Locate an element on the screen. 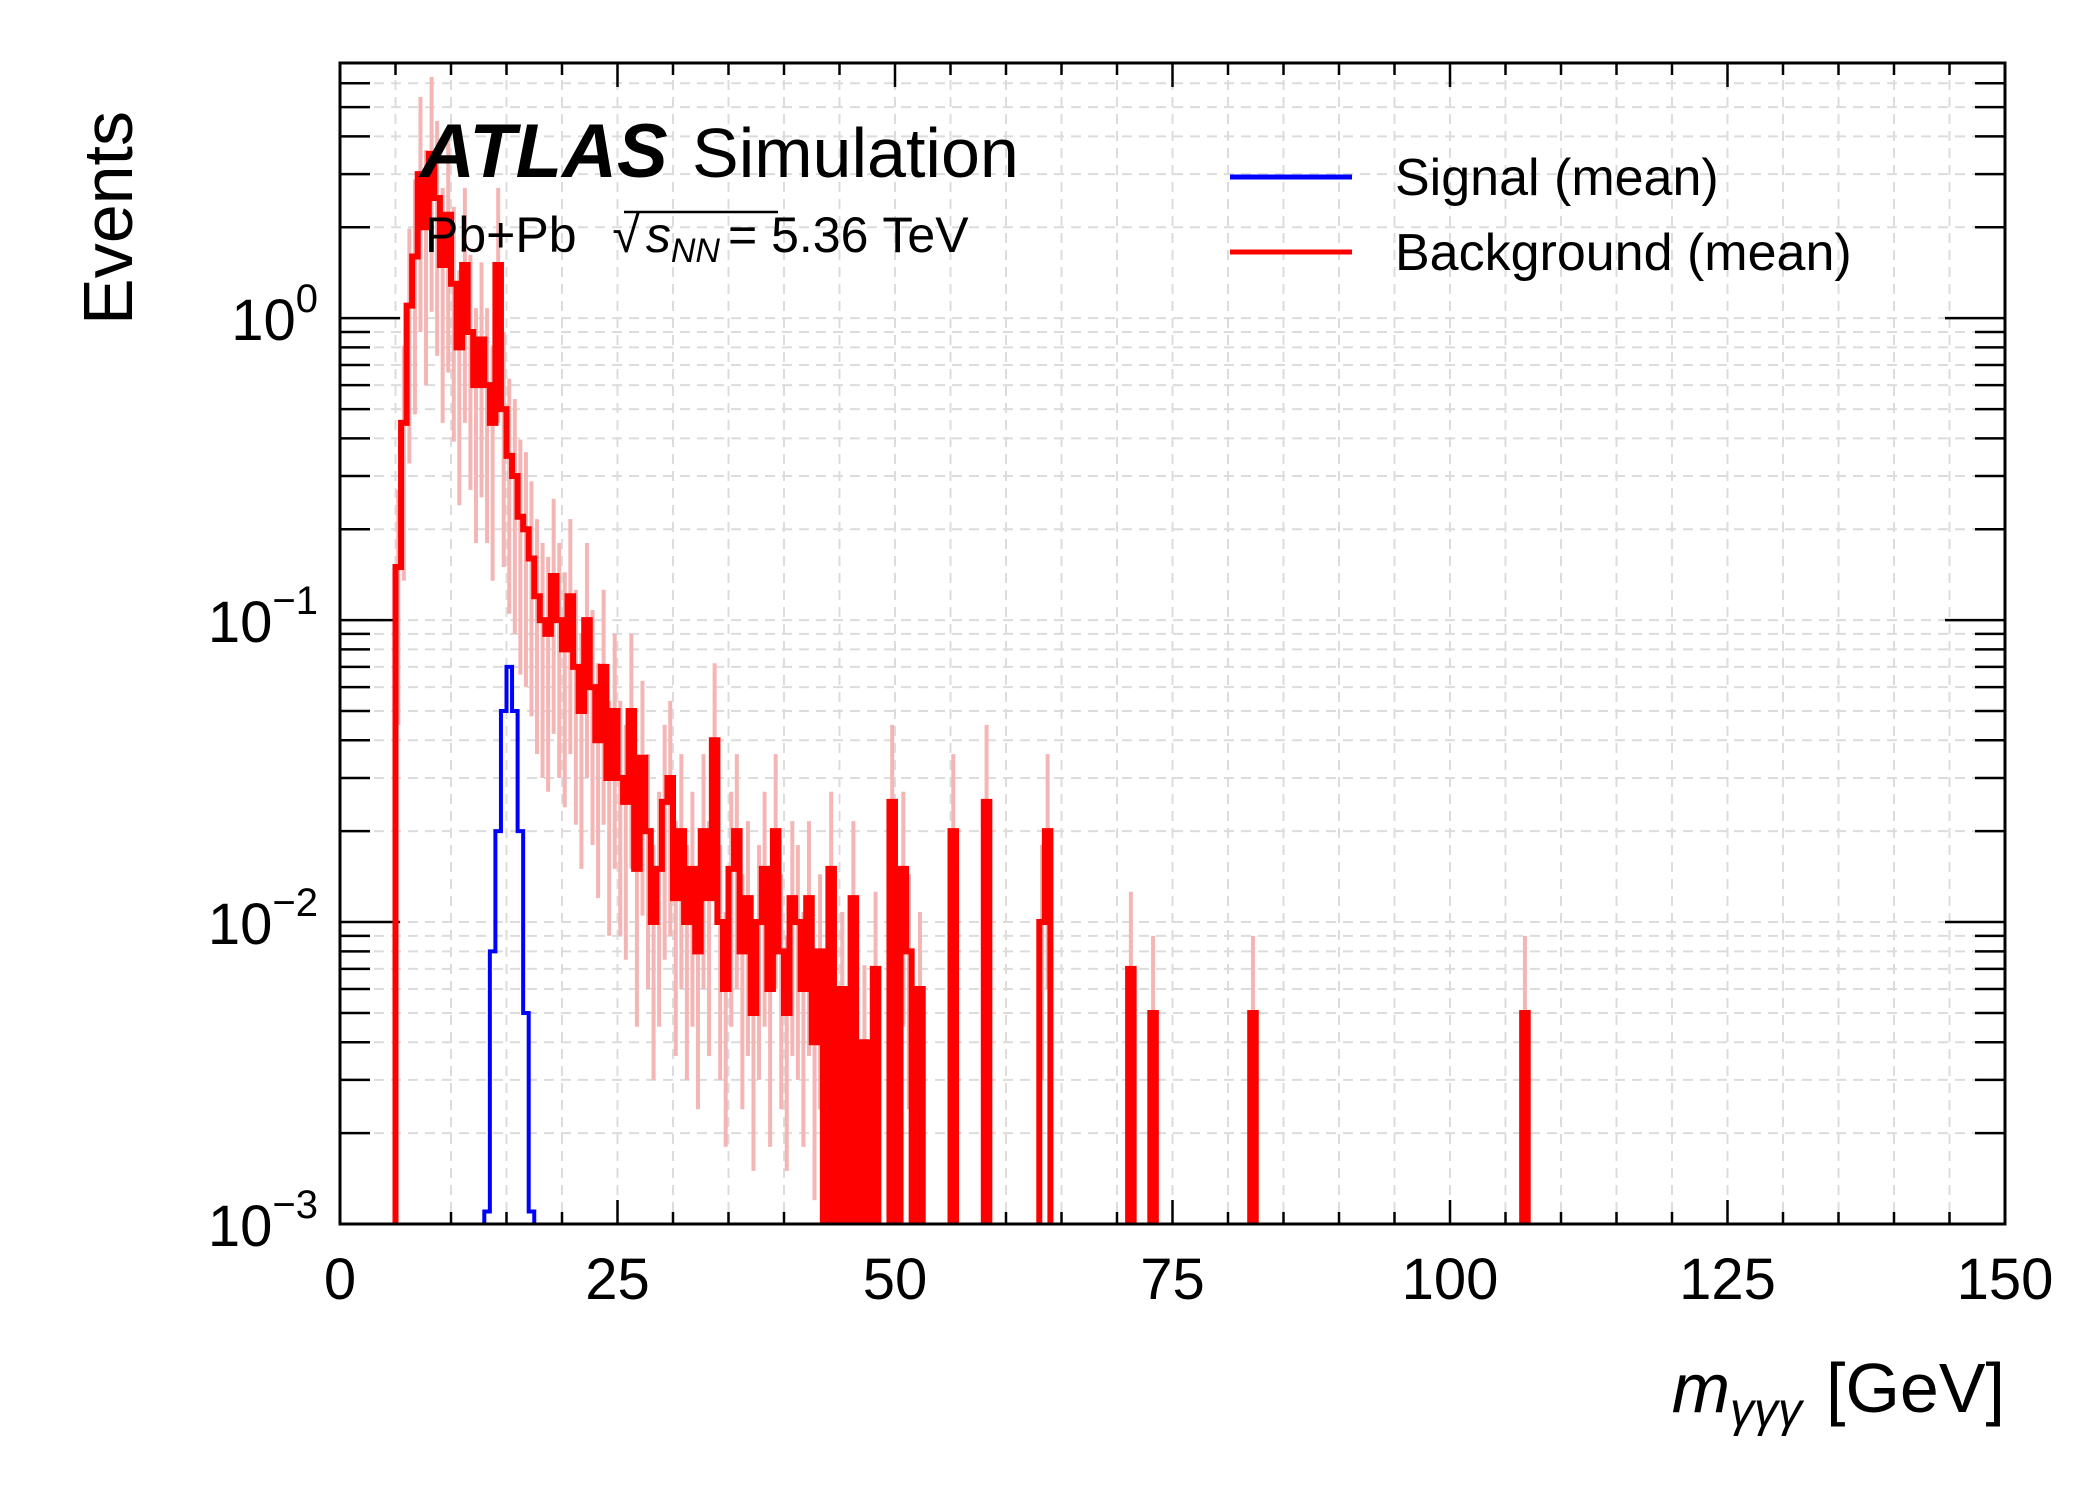 The image size is (2100, 1500). series-outline is located at coordinates (509, 944).